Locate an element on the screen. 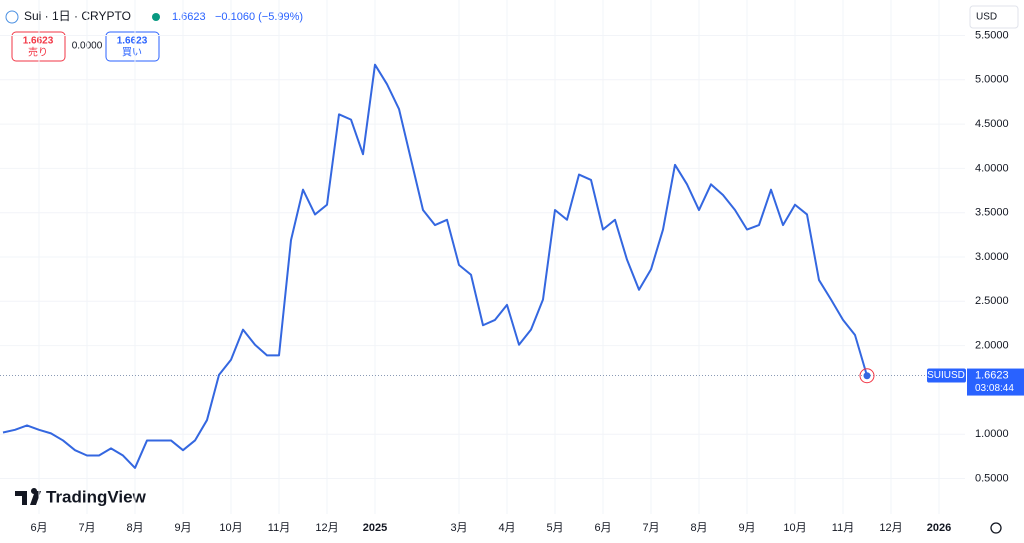 The width and height of the screenshot is (1024, 543). logo-mark is located at coordinates (28, 496).